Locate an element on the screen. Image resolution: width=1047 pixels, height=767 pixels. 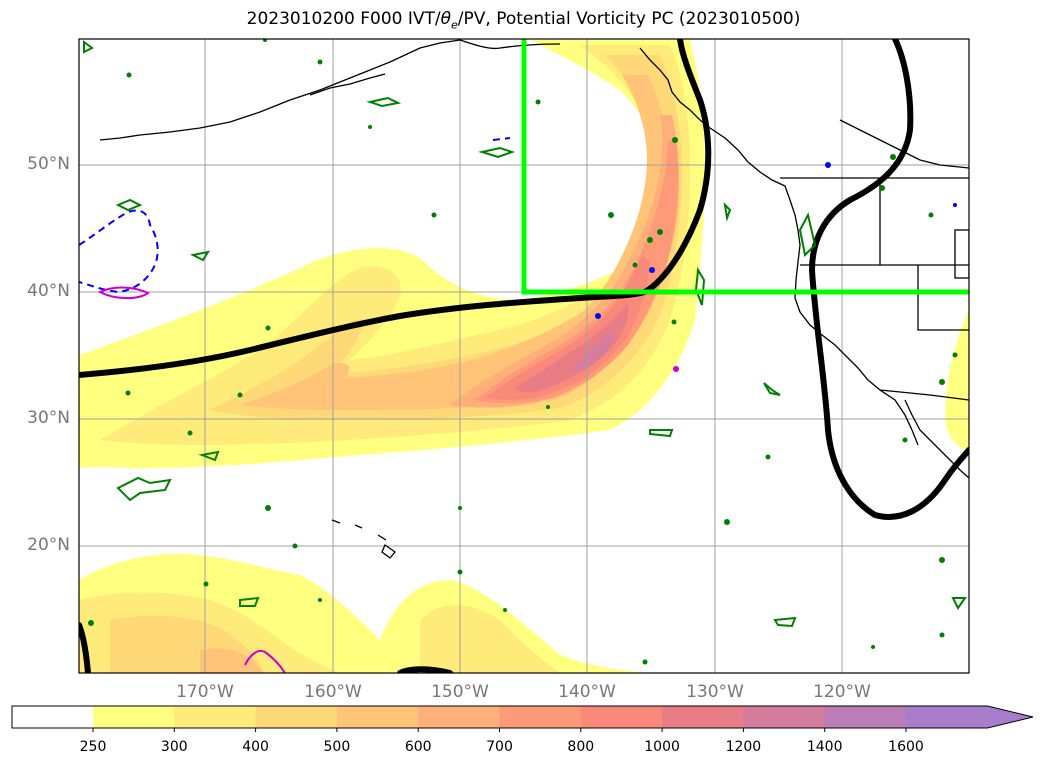
lon-label-170w: 170°W is located at coordinates (205, 692).